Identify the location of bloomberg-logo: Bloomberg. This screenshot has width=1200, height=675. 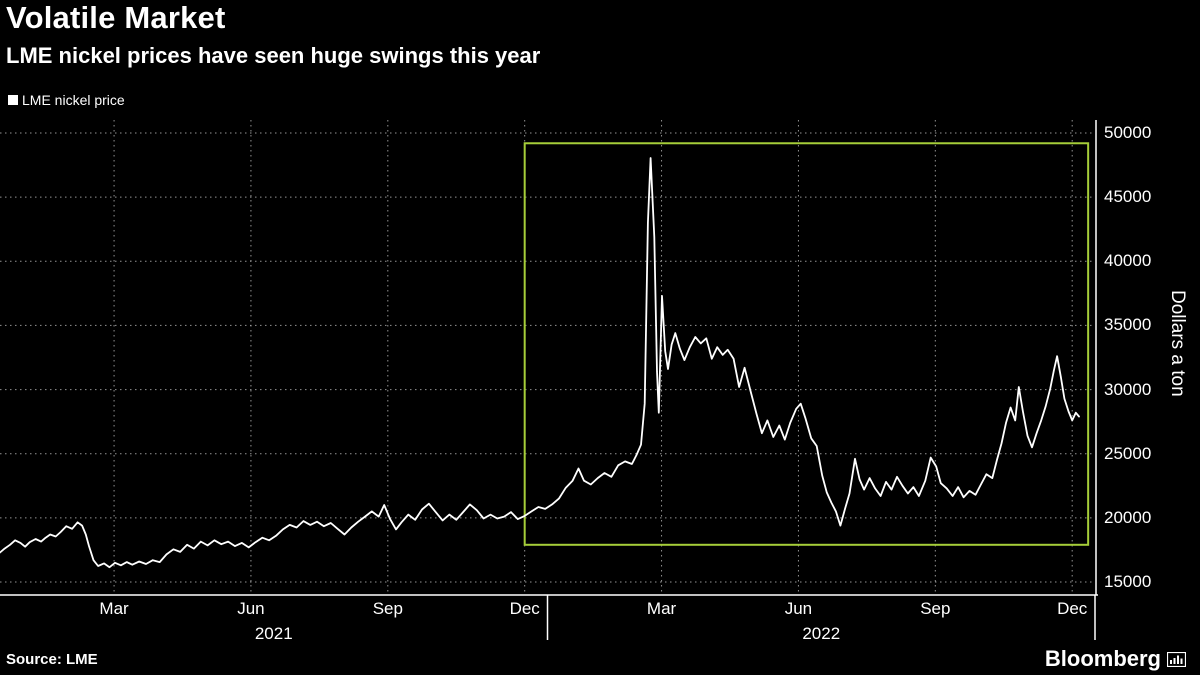
(1115, 659).